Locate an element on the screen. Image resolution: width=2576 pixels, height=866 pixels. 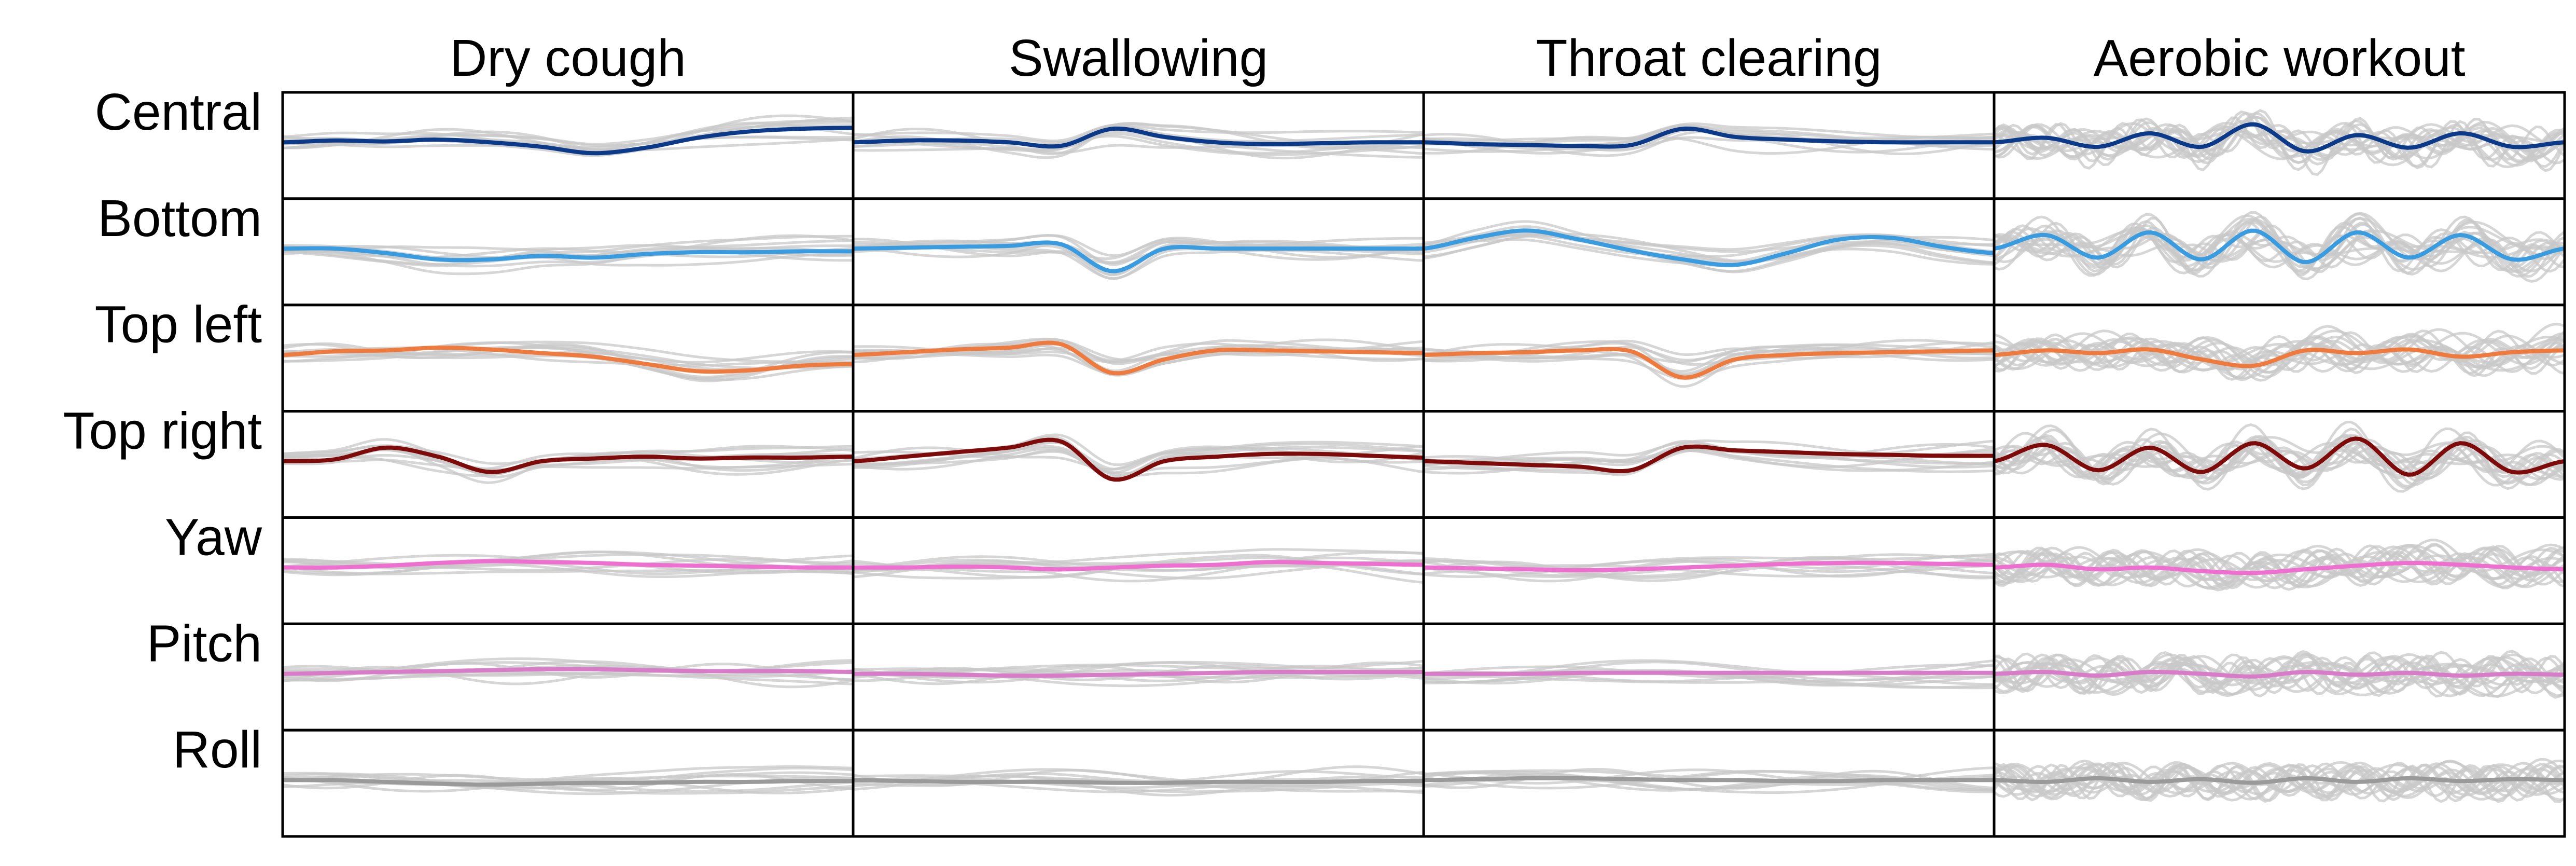
panel-swallowing-top-left is located at coordinates (1138, 357).